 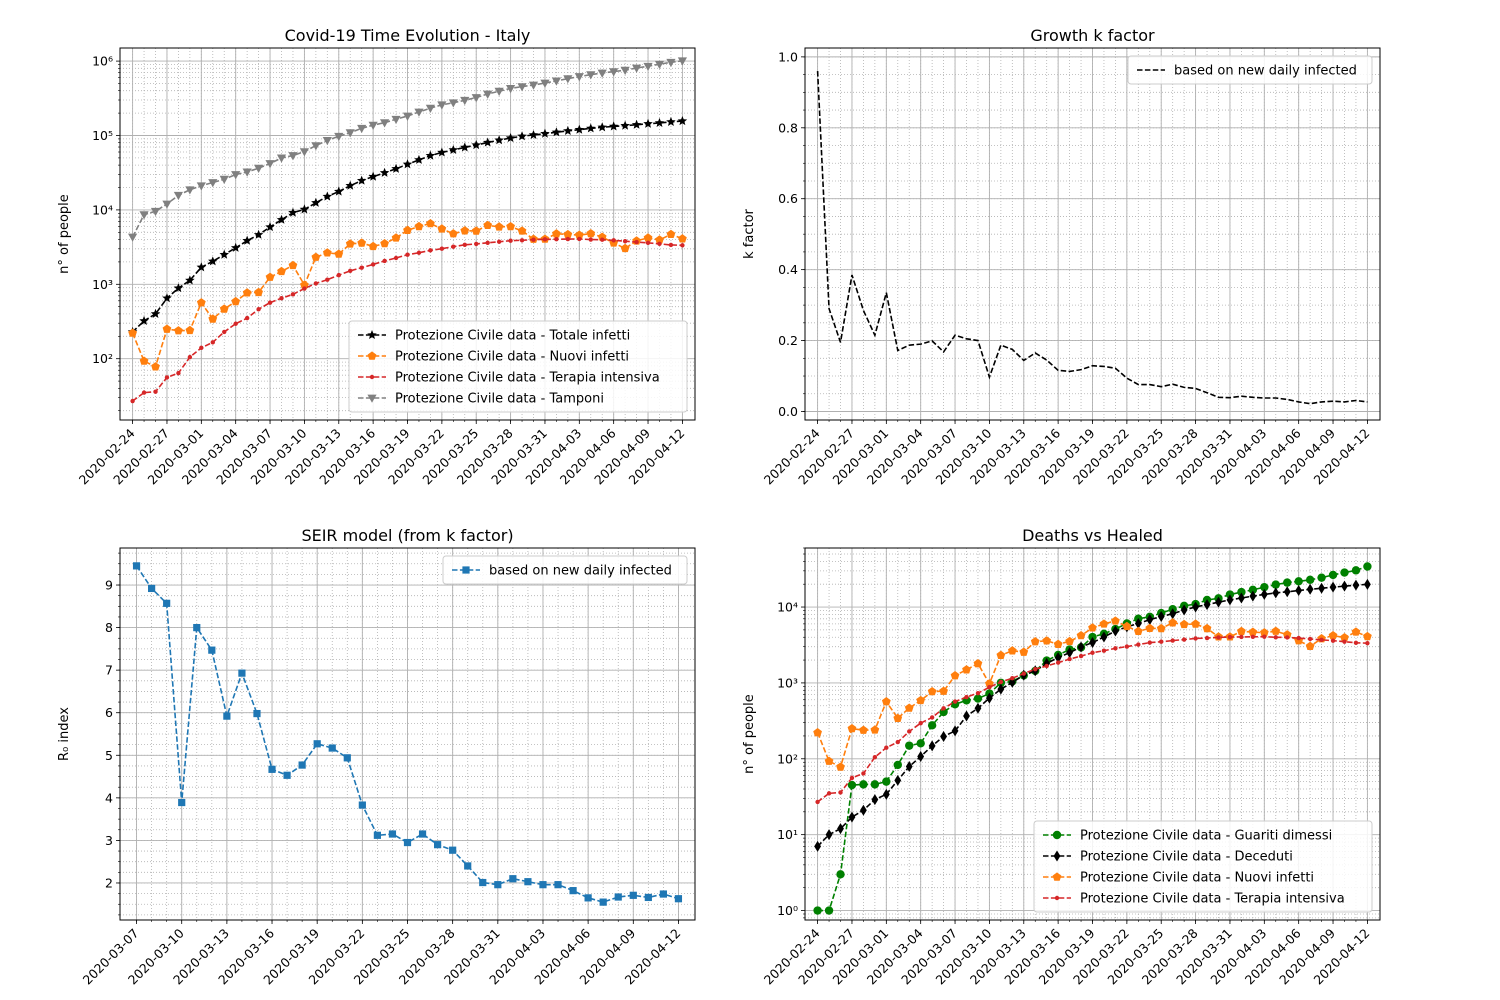 I want to click on legend-label: Protezione Civile data - Nuovi infetti, so click(x=512, y=357).